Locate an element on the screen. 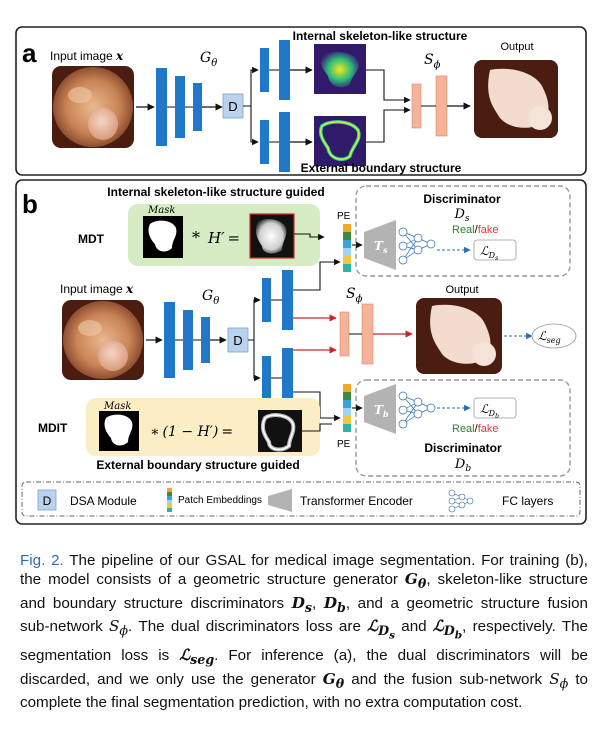 The width and height of the screenshot is (606, 736). real-fake-top: Real/fake is located at coordinates (475, 230).